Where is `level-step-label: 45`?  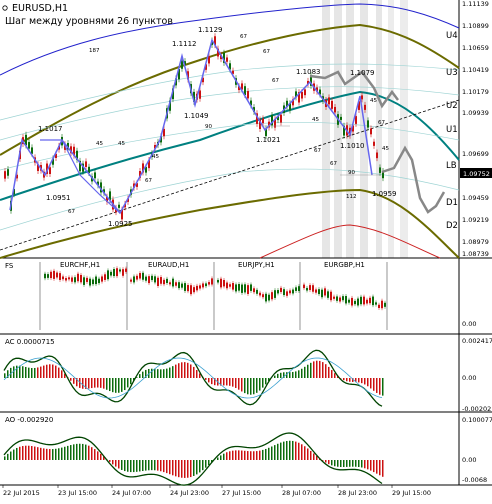
level-step-label: 45 is located at coordinates (121, 144).